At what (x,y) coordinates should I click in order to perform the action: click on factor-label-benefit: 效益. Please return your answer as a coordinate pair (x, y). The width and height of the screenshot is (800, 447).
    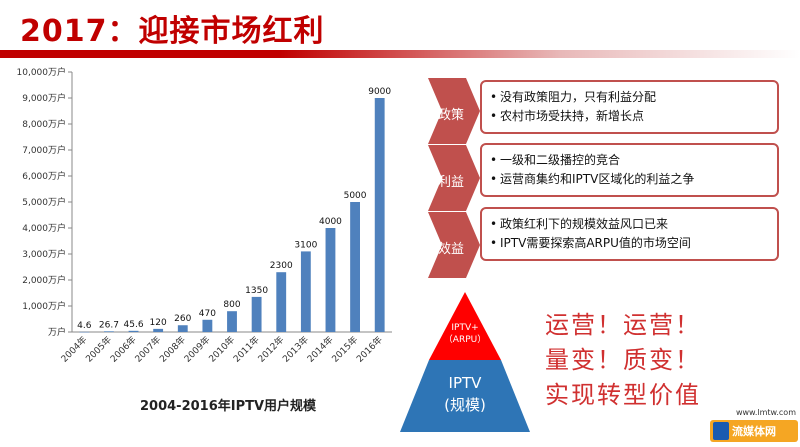
    Looking at the image, I should click on (458, 245).